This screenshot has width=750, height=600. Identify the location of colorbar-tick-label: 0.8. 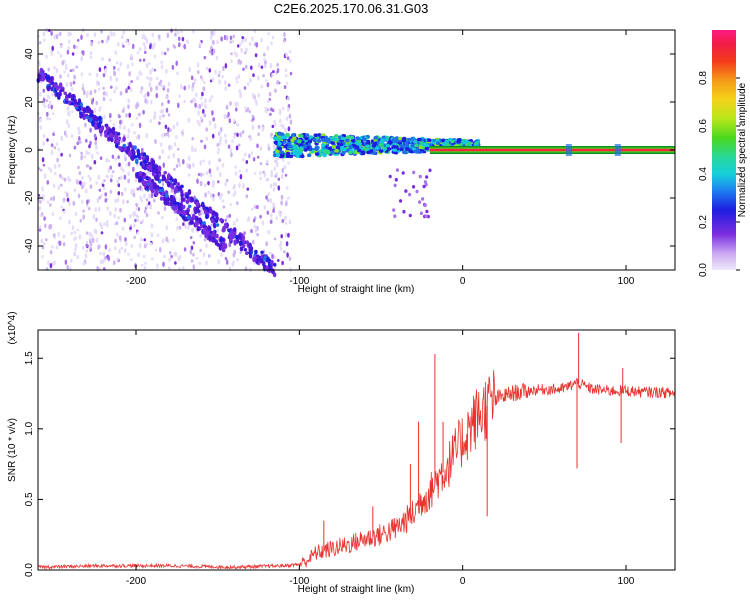
(703, 78).